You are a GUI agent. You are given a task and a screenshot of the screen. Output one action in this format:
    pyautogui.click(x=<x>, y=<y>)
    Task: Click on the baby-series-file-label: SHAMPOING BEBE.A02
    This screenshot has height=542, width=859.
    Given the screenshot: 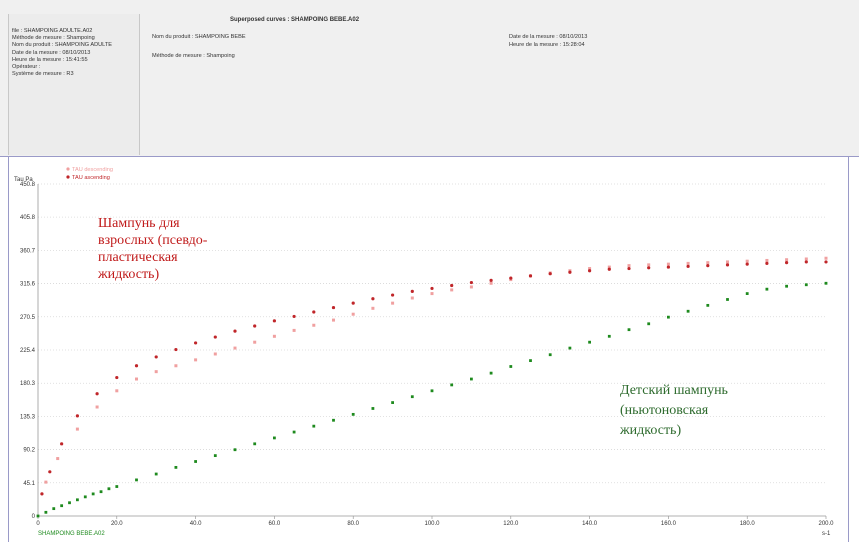 What is the action you would take?
    pyautogui.click(x=71, y=534)
    